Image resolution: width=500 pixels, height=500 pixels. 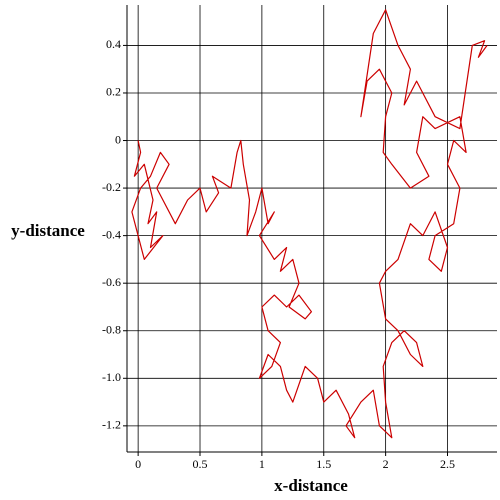 I want to click on y-tick-label: -1.2, so click(x=111, y=425).